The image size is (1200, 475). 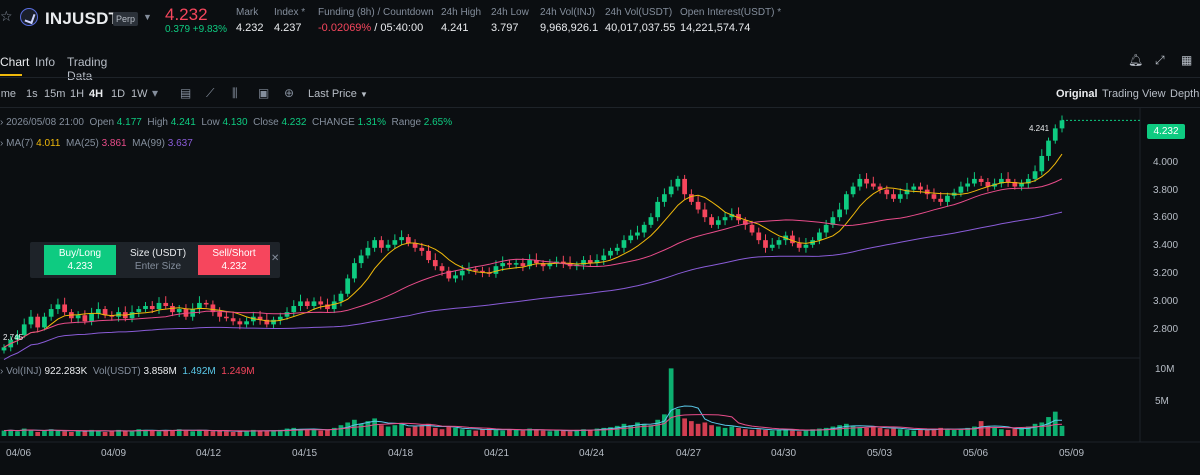 I want to click on date-tick: 04/09, so click(x=114, y=453).